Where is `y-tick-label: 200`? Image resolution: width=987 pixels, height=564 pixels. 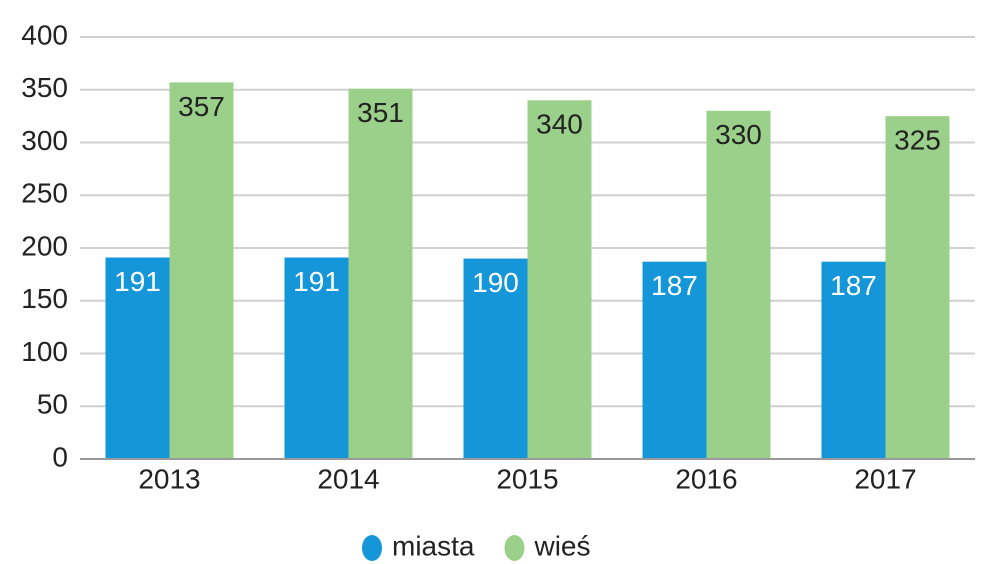
y-tick-label: 200 is located at coordinates (44, 245).